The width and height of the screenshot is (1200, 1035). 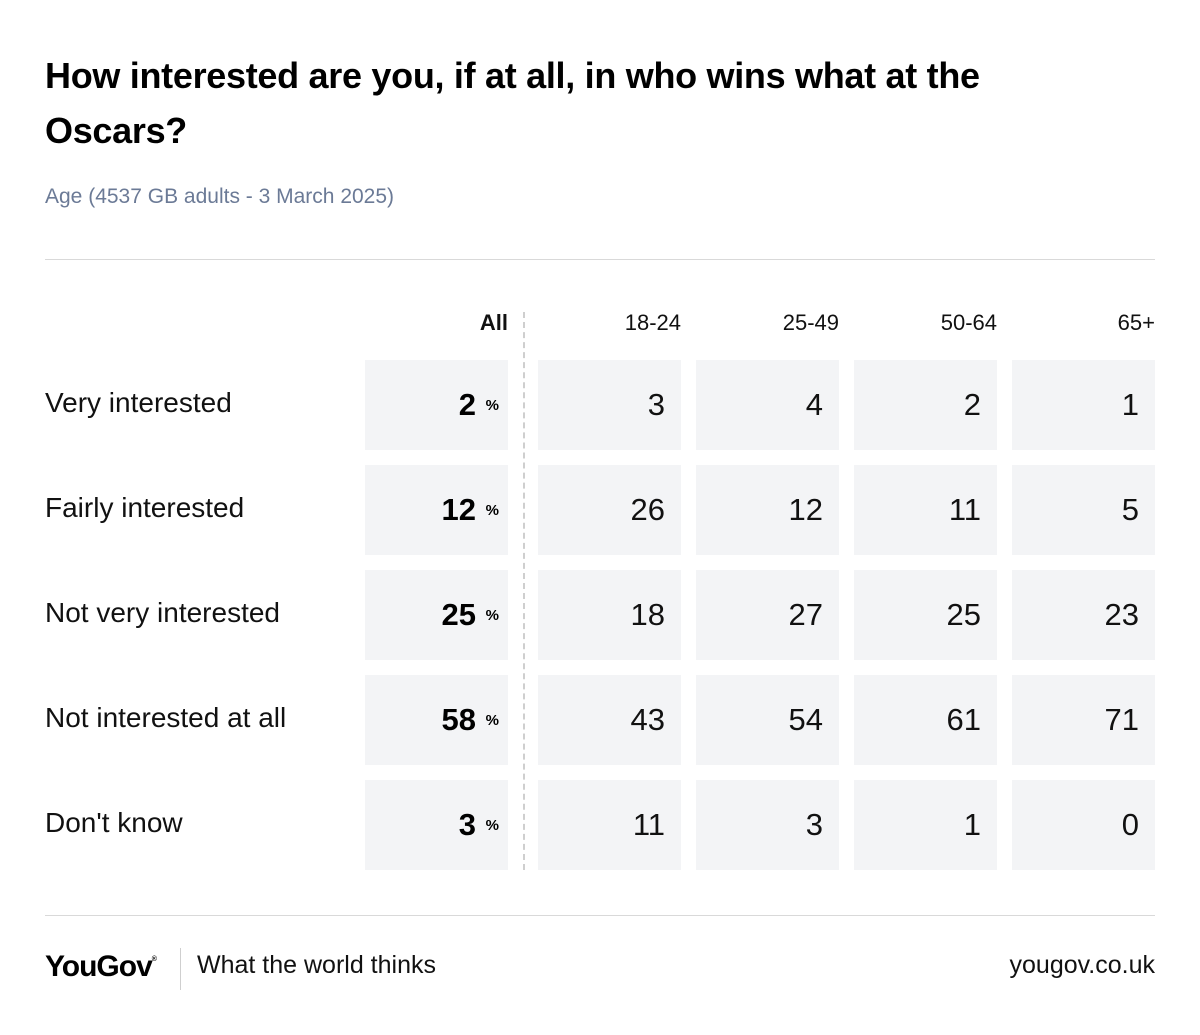 I want to click on row-label: Not interested at all, so click(x=166, y=717).